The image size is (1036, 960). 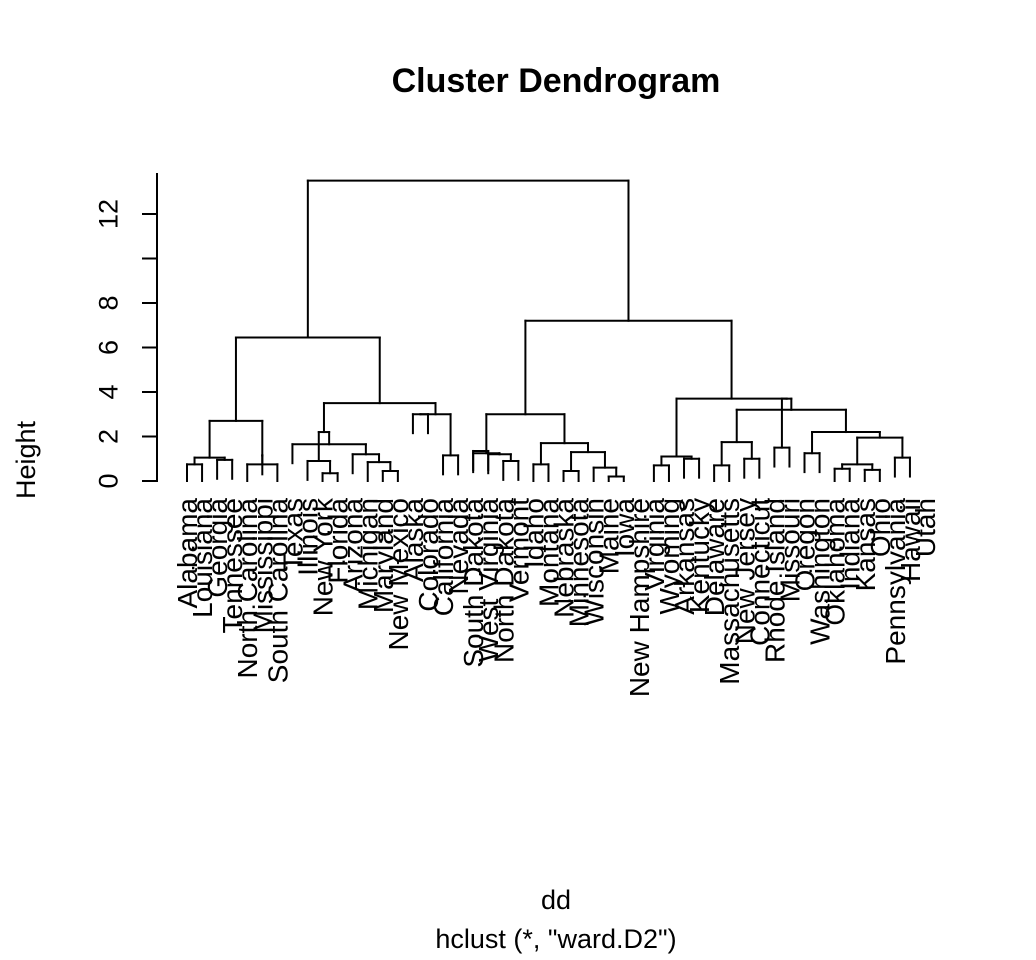 I want to click on leaf-label: Montana, so click(x=548, y=552).